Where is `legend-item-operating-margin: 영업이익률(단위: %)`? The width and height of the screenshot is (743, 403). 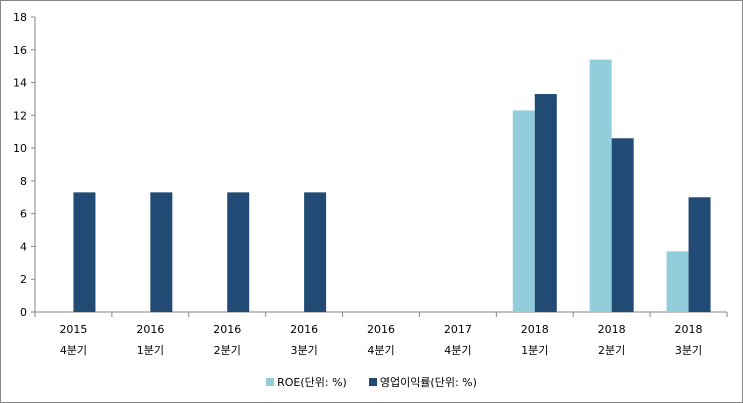
legend-item-operating-margin: 영업이익률(단위: %) is located at coordinates (422, 382).